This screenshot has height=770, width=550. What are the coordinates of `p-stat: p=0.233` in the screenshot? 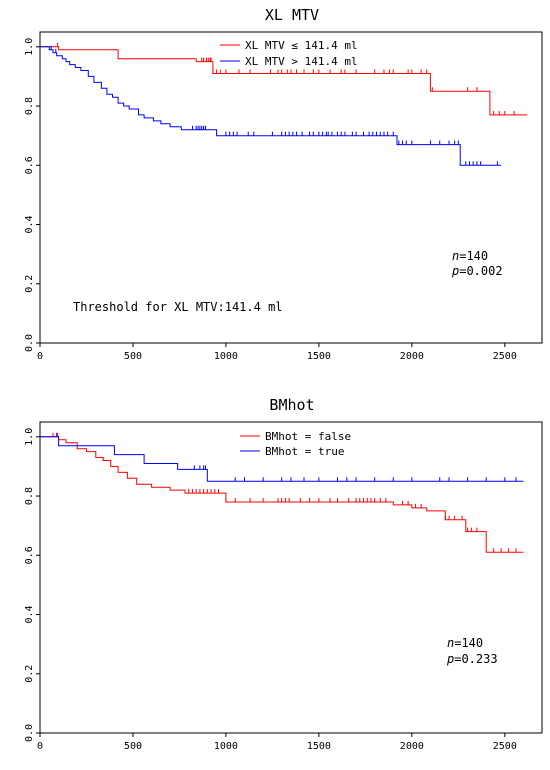 It's located at (472, 659).